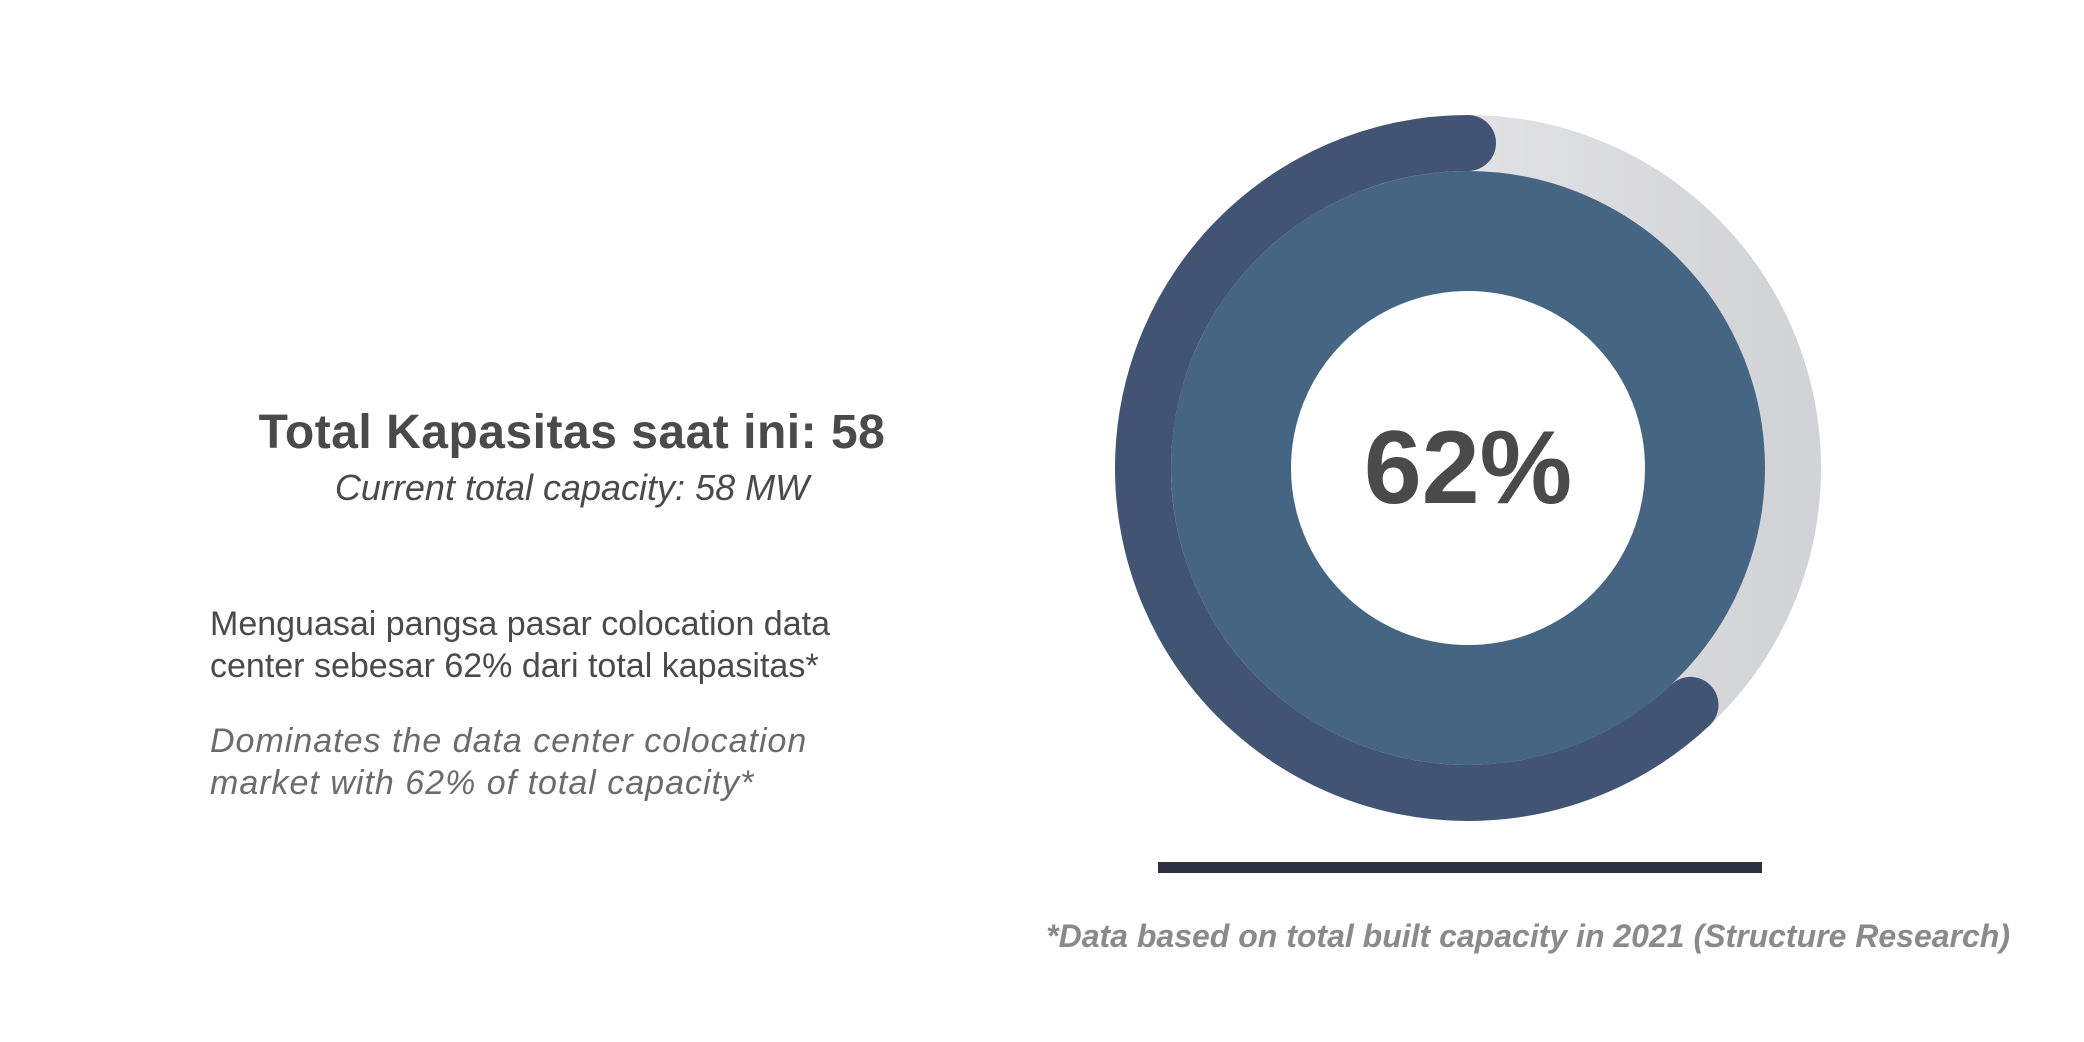  Describe the element at coordinates (520, 624) in the screenshot. I see `description-indonesian-line-1: Menguasai pangsa pasar colocation data` at that location.